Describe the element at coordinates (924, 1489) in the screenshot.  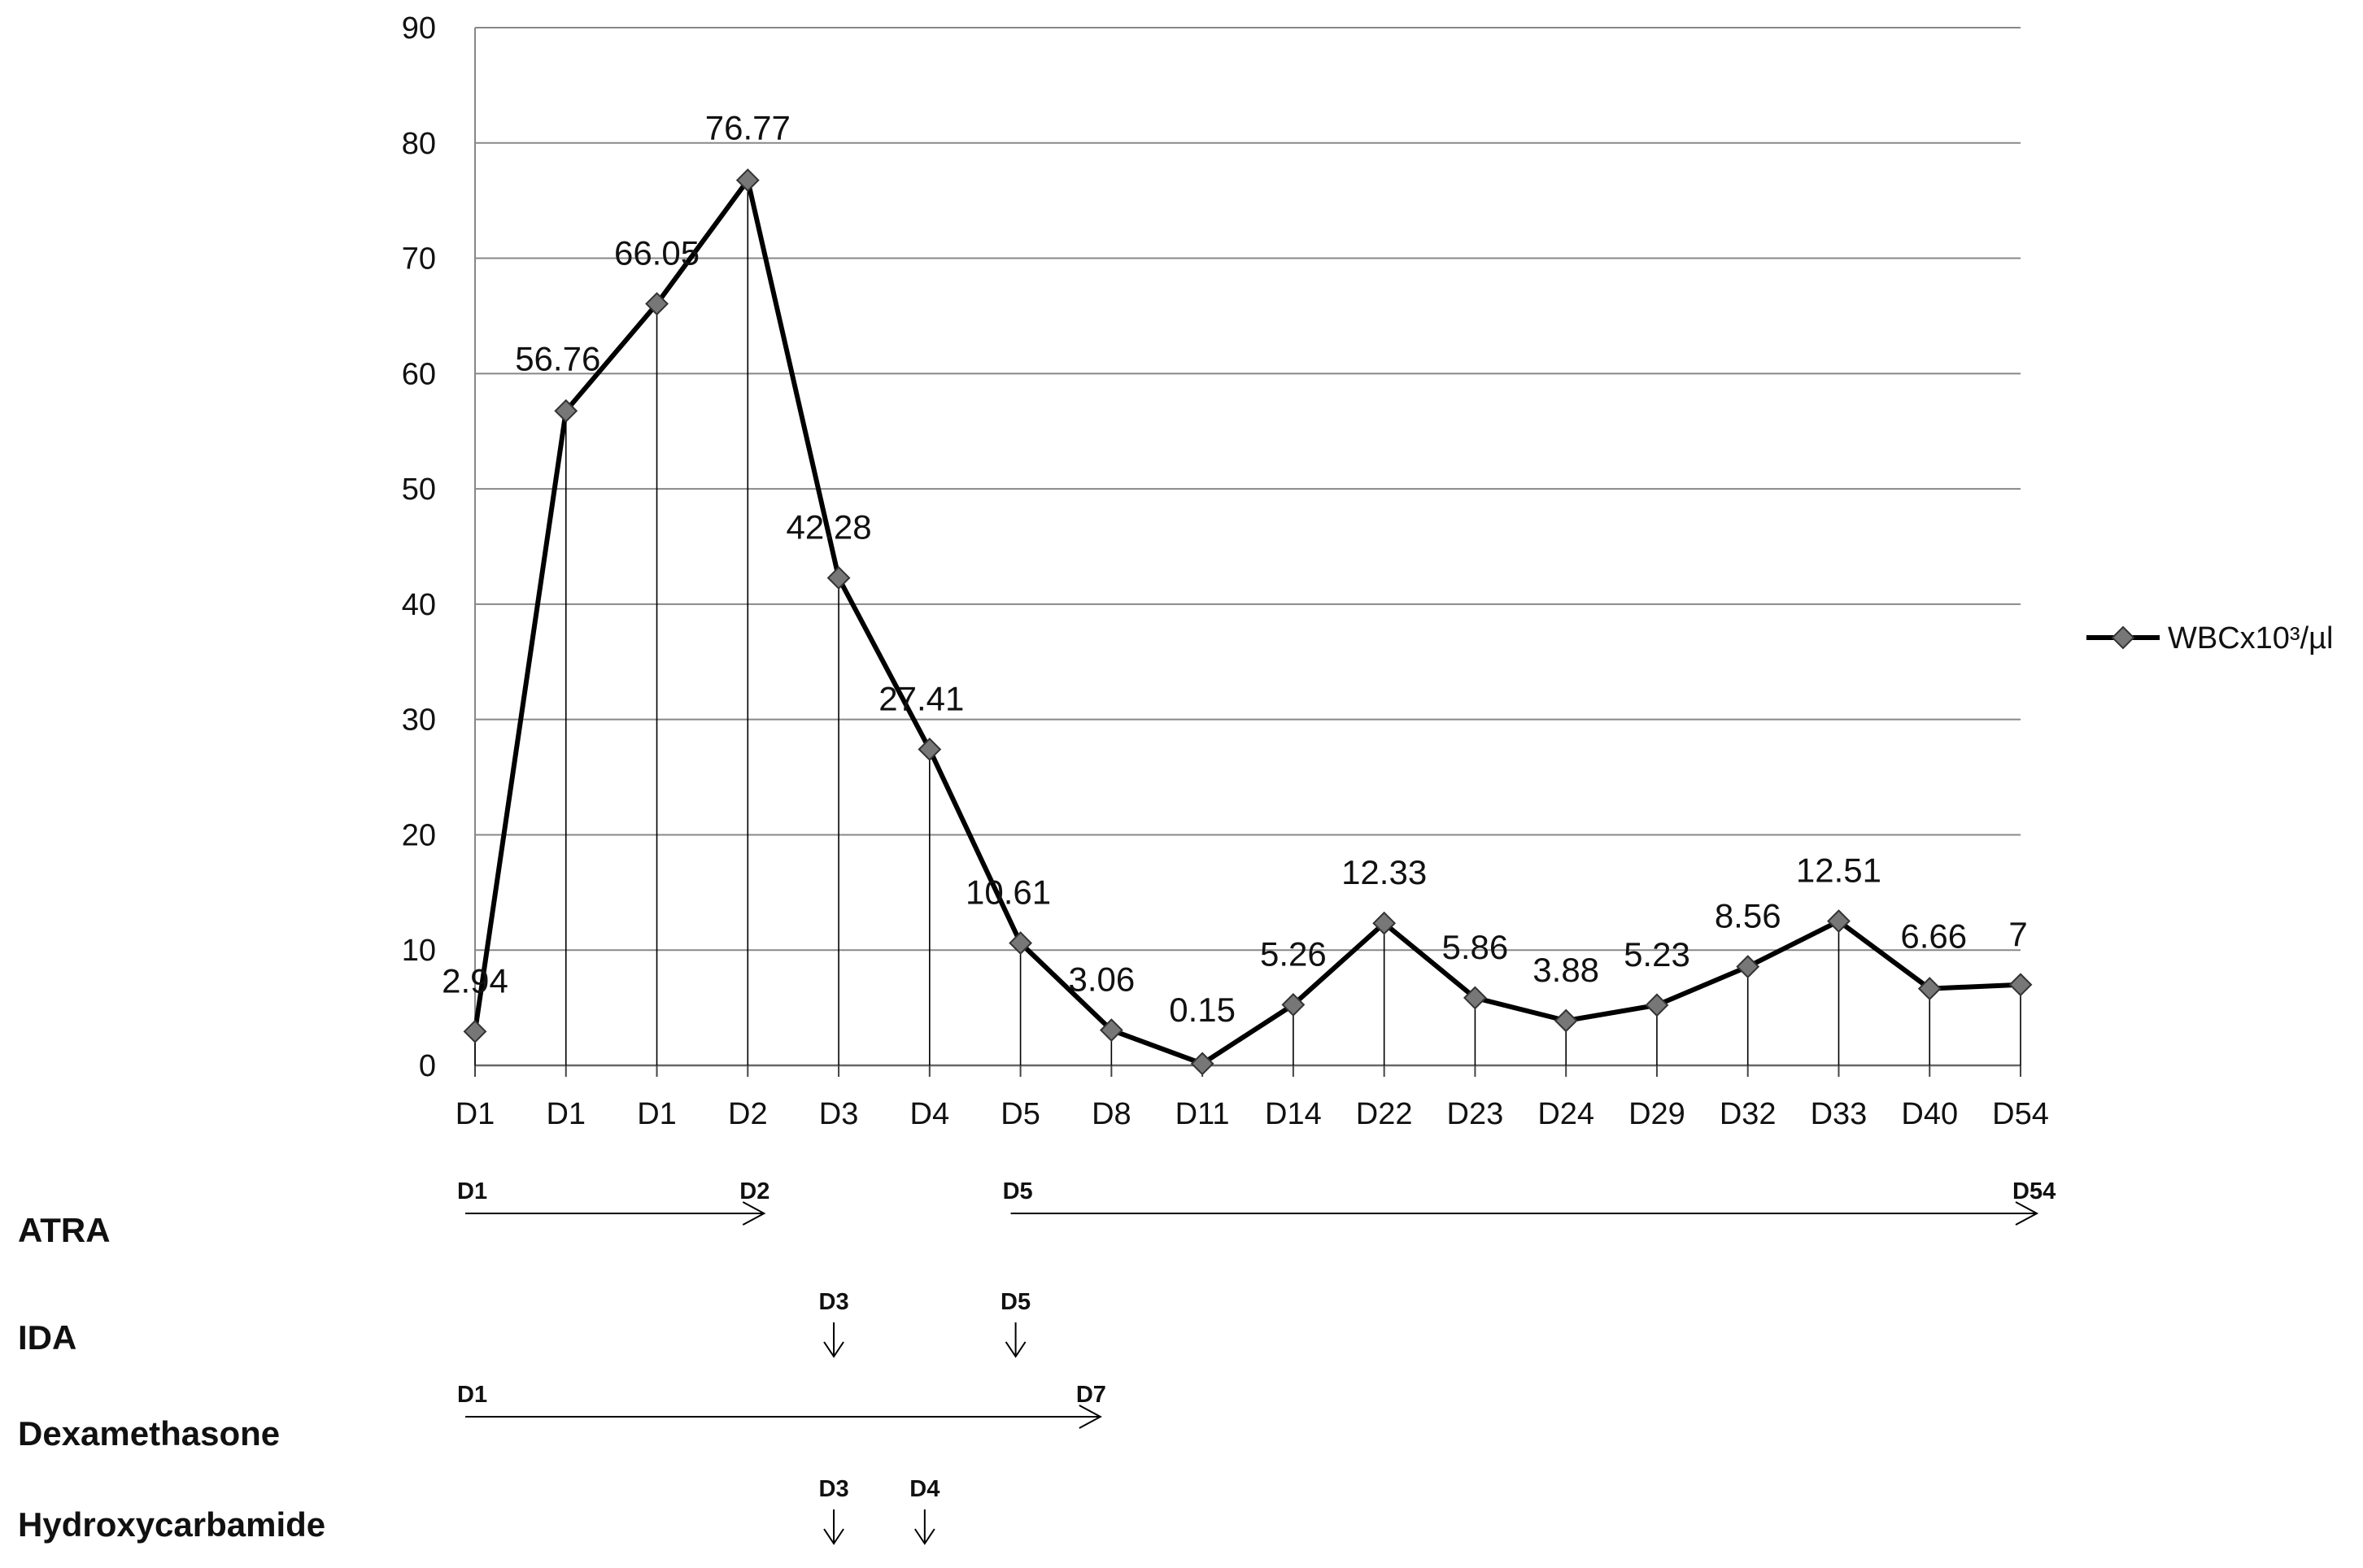
I see `treatment-dose-label: D4` at that location.